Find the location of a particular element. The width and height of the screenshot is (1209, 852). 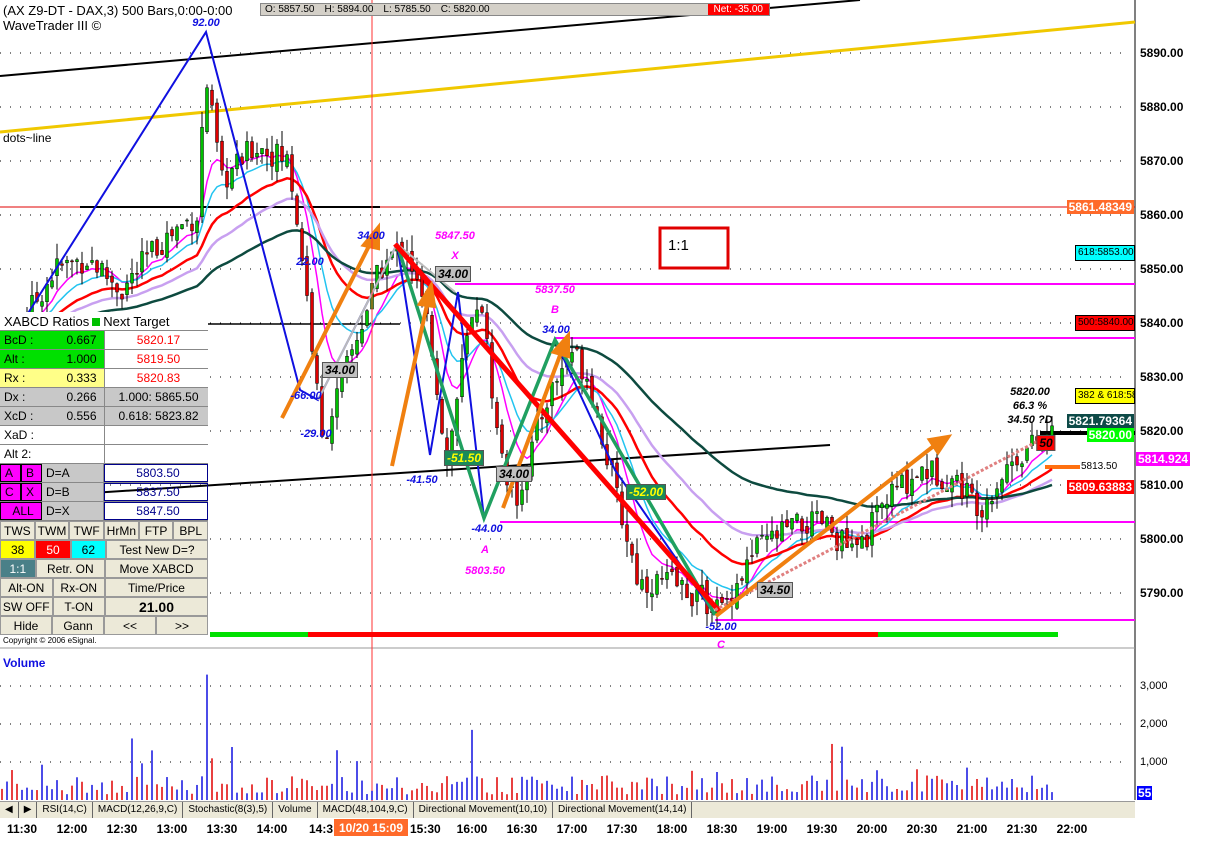

one-to-one-button: 1:1 is located at coordinates (18, 568).